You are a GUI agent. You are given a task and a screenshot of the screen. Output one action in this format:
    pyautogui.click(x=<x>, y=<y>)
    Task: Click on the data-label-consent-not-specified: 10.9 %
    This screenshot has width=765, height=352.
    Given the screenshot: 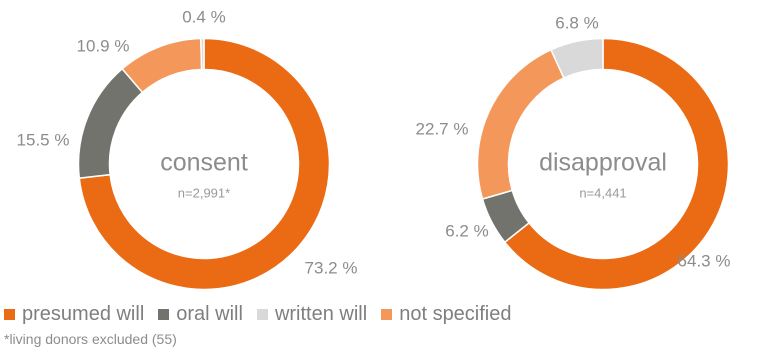 What is the action you would take?
    pyautogui.click(x=103, y=45)
    